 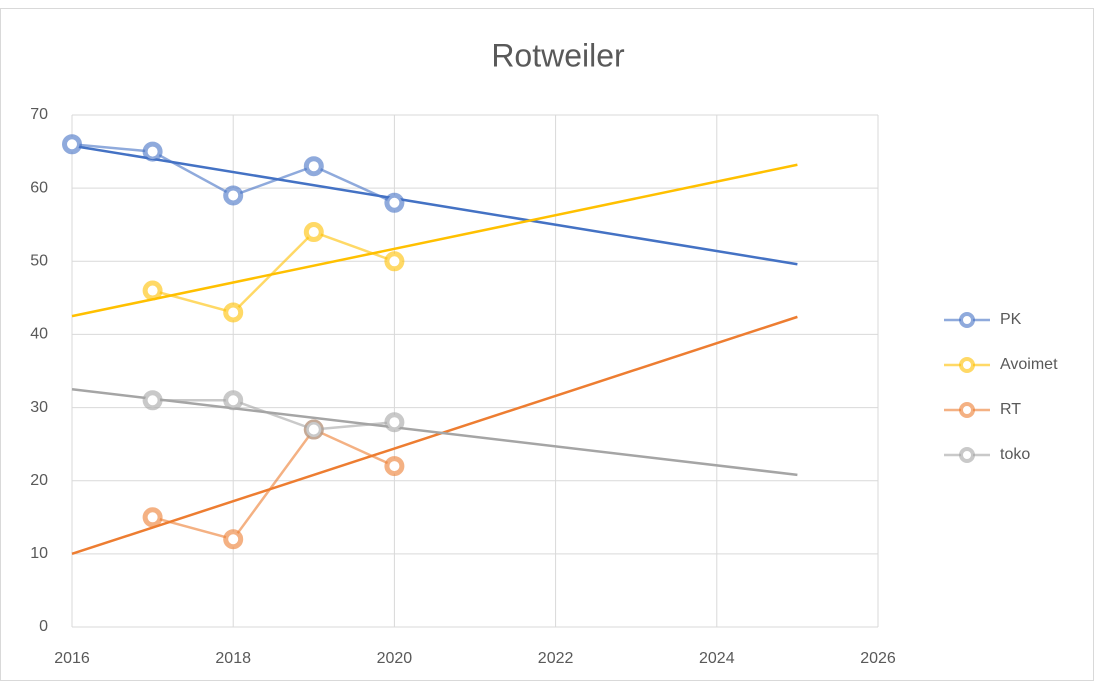 What do you see at coordinates (39, 261) in the screenshot?
I see `y-tick-label: 50` at bounding box center [39, 261].